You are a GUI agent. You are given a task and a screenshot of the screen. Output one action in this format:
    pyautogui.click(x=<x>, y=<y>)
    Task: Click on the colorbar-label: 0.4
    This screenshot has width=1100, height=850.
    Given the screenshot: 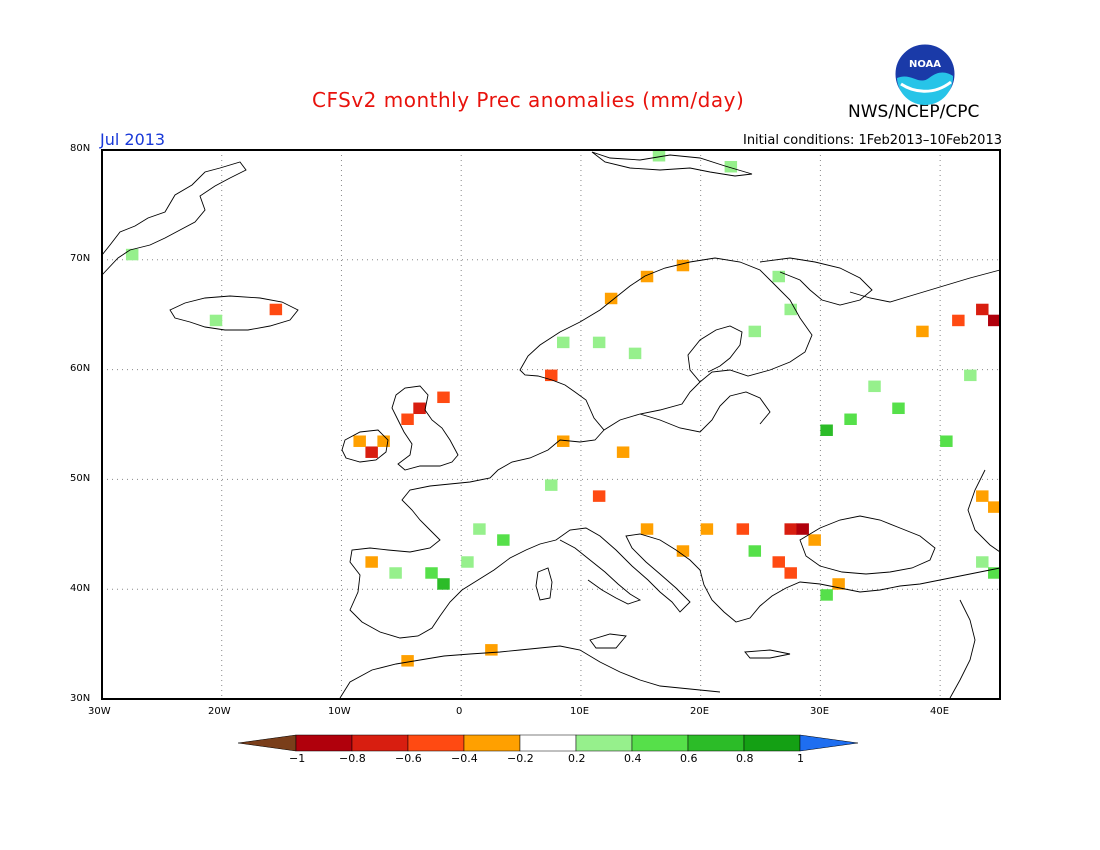 What is the action you would take?
    pyautogui.click(x=633, y=758)
    